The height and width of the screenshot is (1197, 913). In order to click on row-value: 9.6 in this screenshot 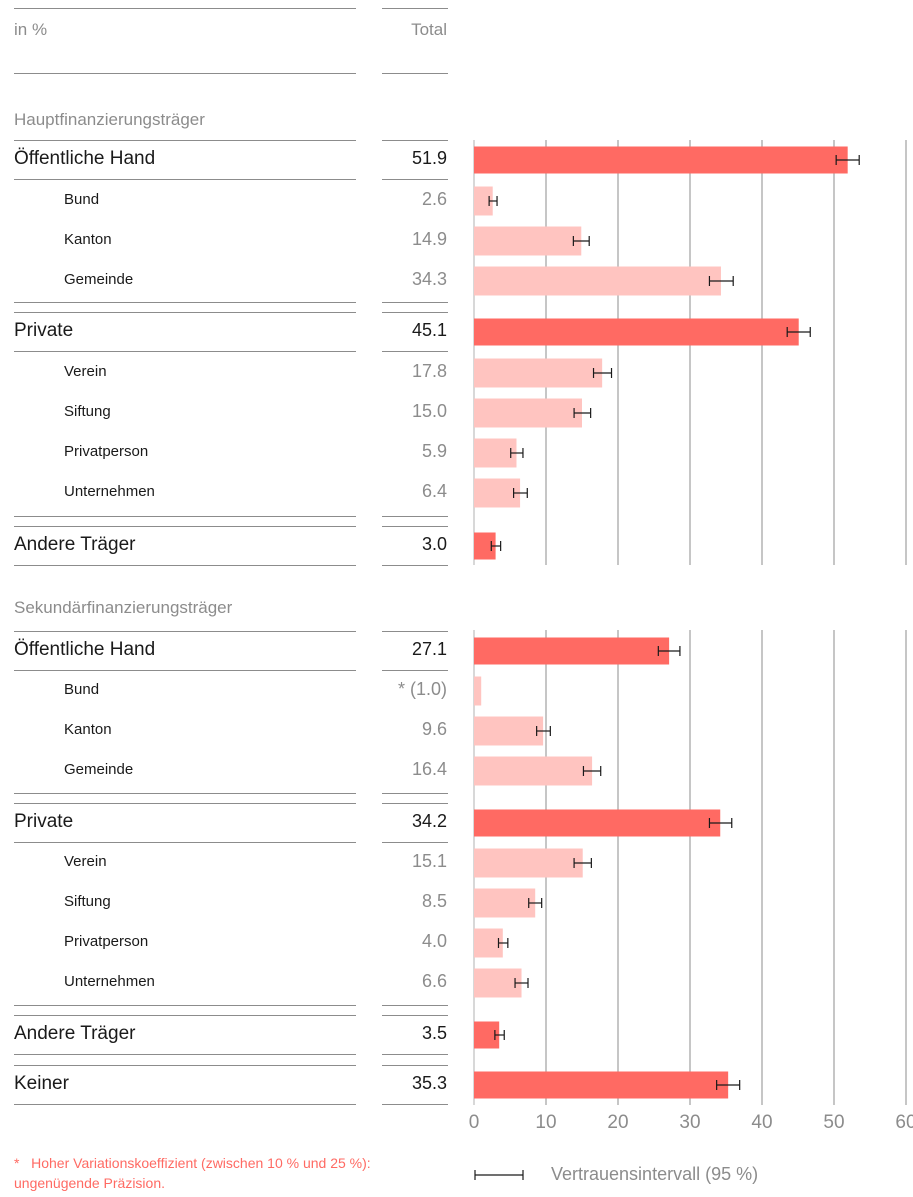, I will do `click(434, 729)`.